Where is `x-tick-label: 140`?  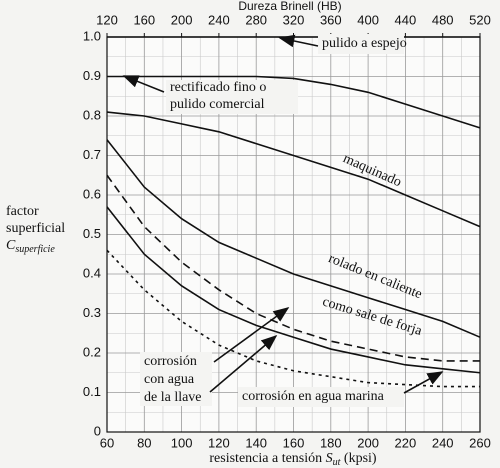 x-tick-label: 140 is located at coordinates (256, 442).